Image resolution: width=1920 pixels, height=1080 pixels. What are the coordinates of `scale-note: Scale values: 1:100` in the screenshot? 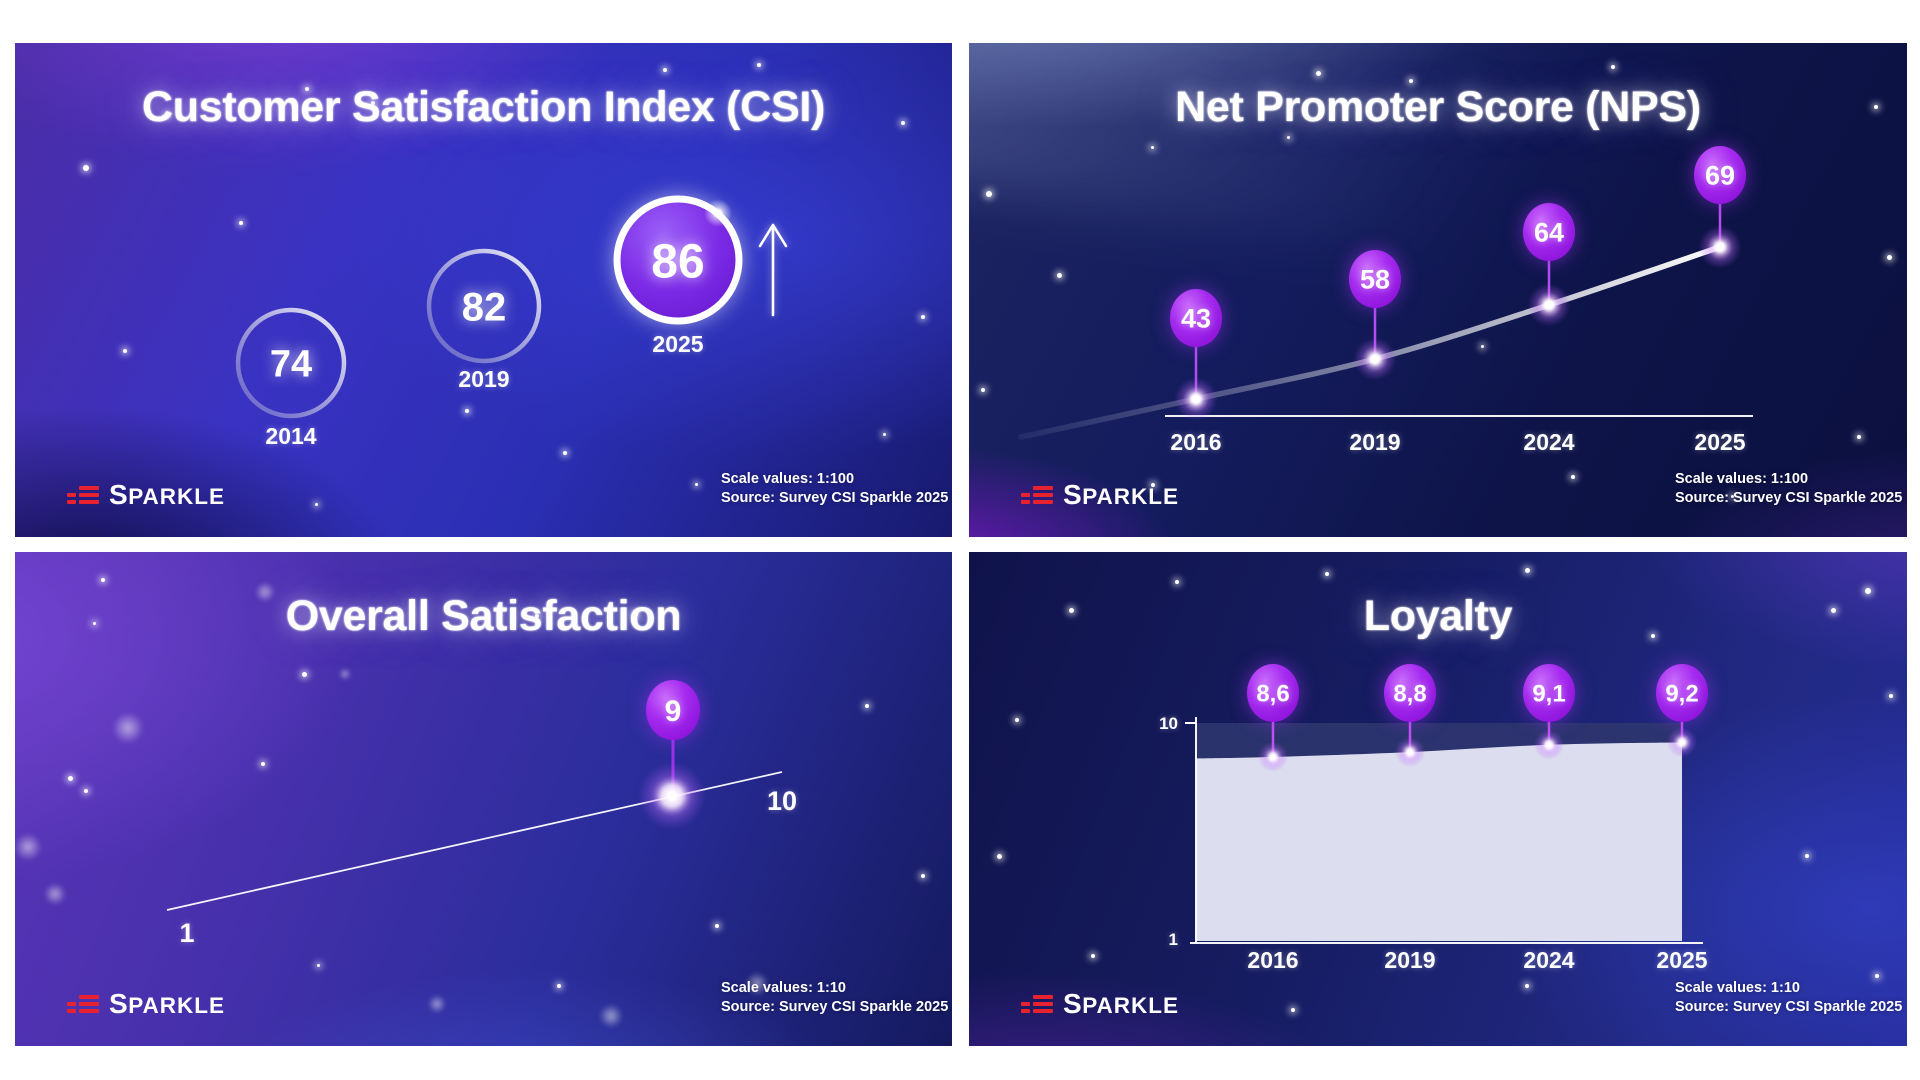 It's located at (1742, 479).